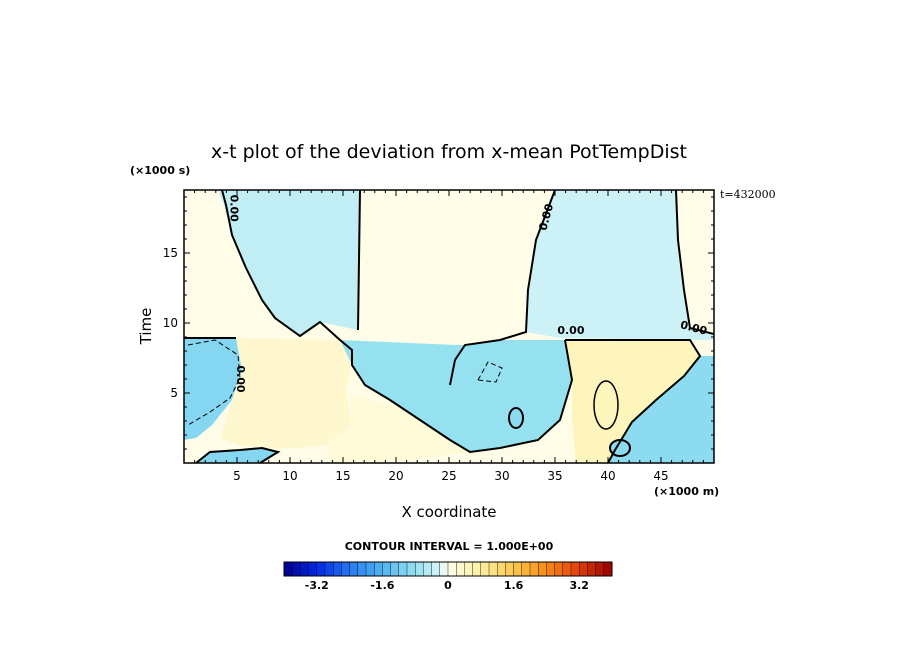 The height and width of the screenshot is (654, 904). I want to click on y-tick-label: 5, so click(174, 393).